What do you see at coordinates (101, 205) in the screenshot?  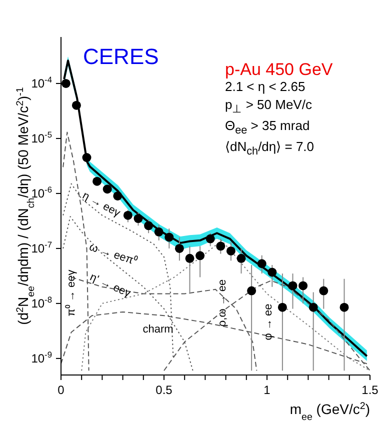 I see `annotation: η → eeγ` at bounding box center [101, 205].